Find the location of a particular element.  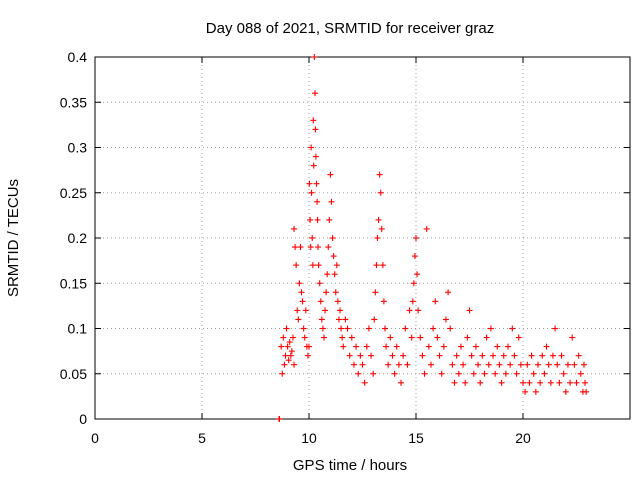

y-tick-label: 0.35 is located at coordinates (73, 102).